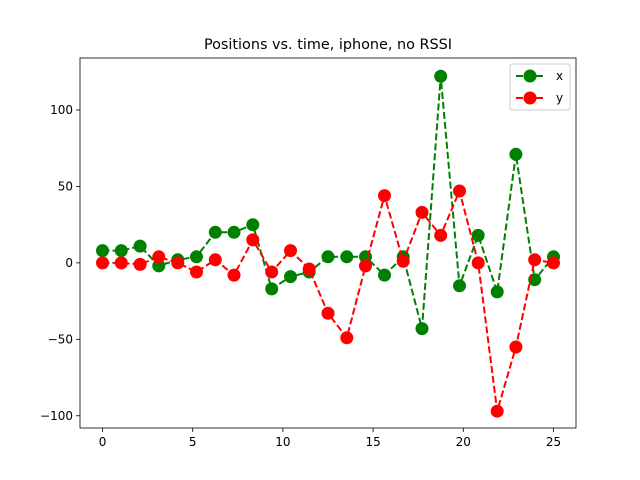 The height and width of the screenshot is (480, 640). What do you see at coordinates (69, 263) in the screenshot?
I see `y-tick-label: 0` at bounding box center [69, 263].